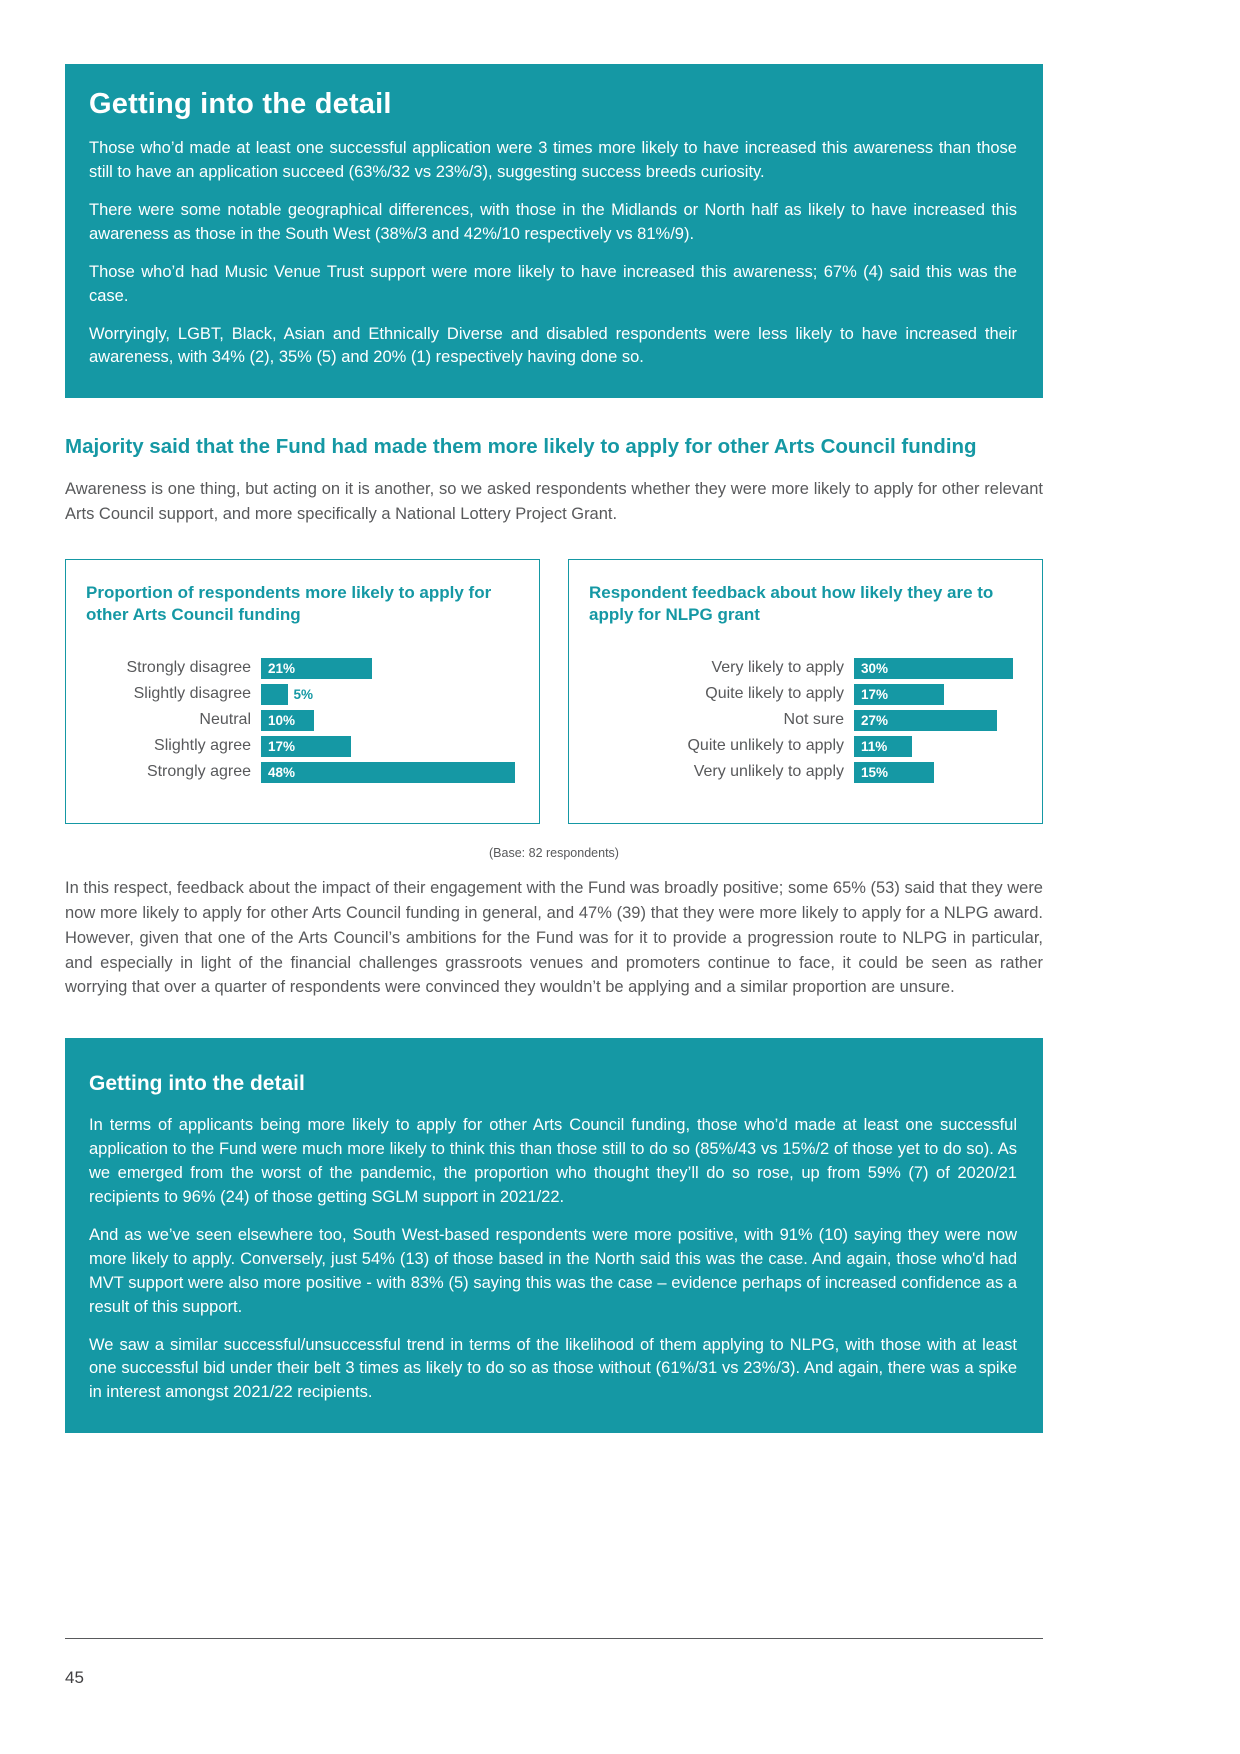 This screenshot has width=1240, height=1754. I want to click on chart-row: Quite likely to apply 17%, so click(805, 694).